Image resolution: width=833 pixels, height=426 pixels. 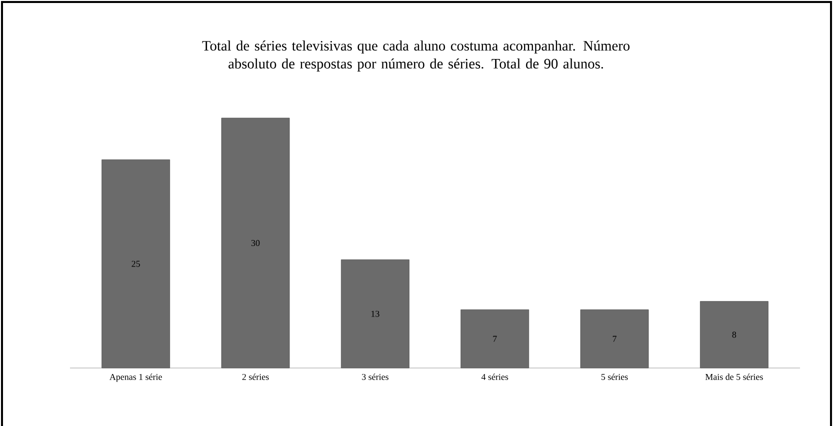 What do you see at coordinates (614, 377) in the screenshot?
I see `x-tick-label: 5 séries` at bounding box center [614, 377].